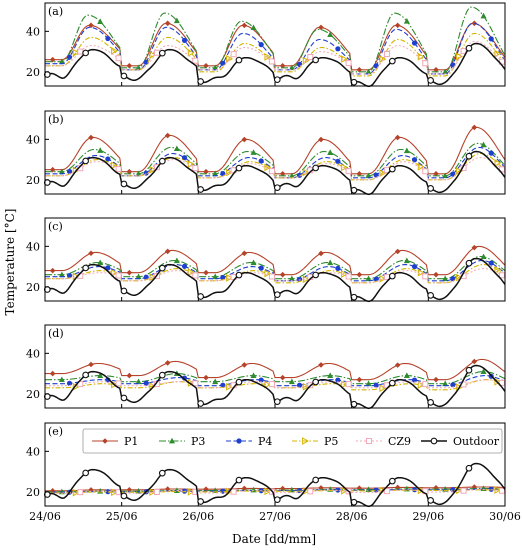  I want to click on series-line-cz9-b, so click(275, 169).